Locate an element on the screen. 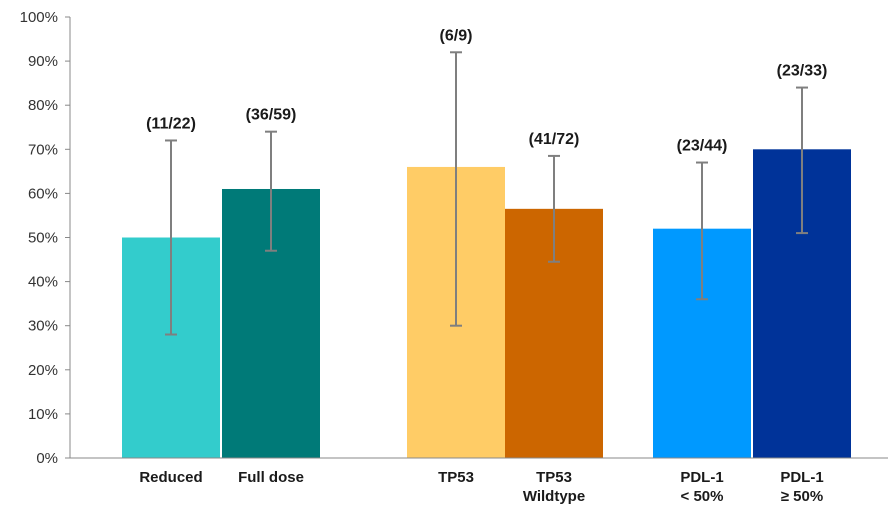  y-tick-label: 0% is located at coordinates (47, 458).